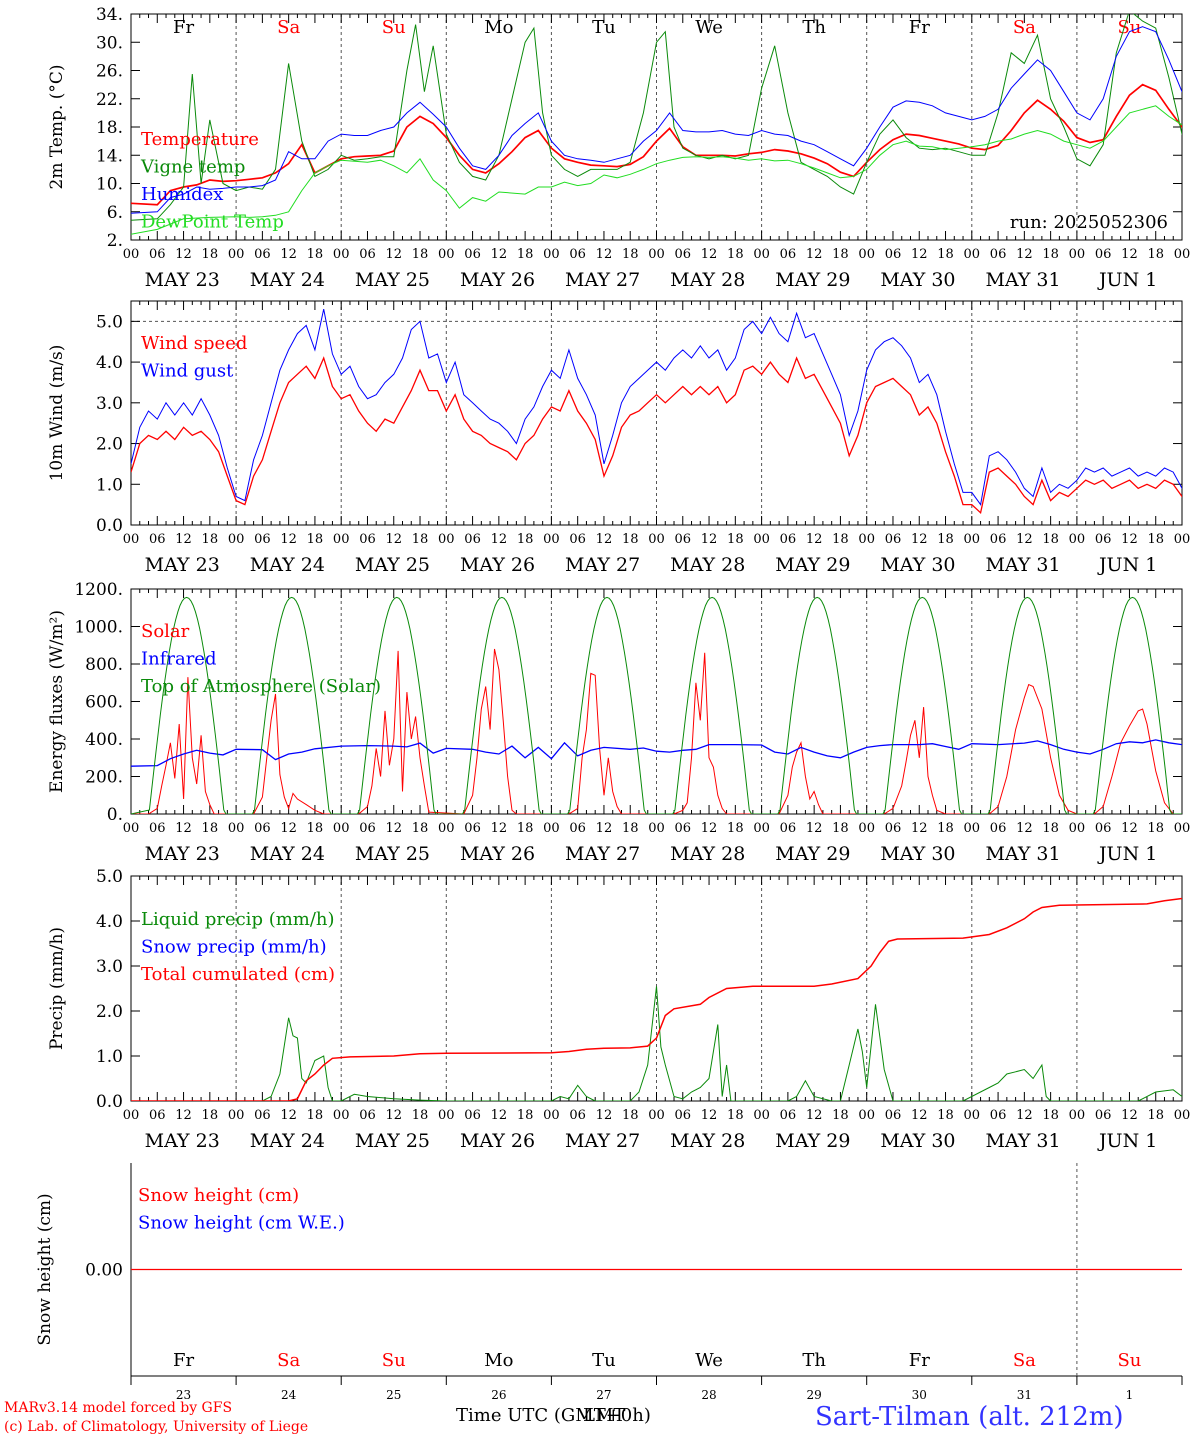 The image size is (1194, 1440). I want to click on y-tick-label: 34., so click(109, 15).